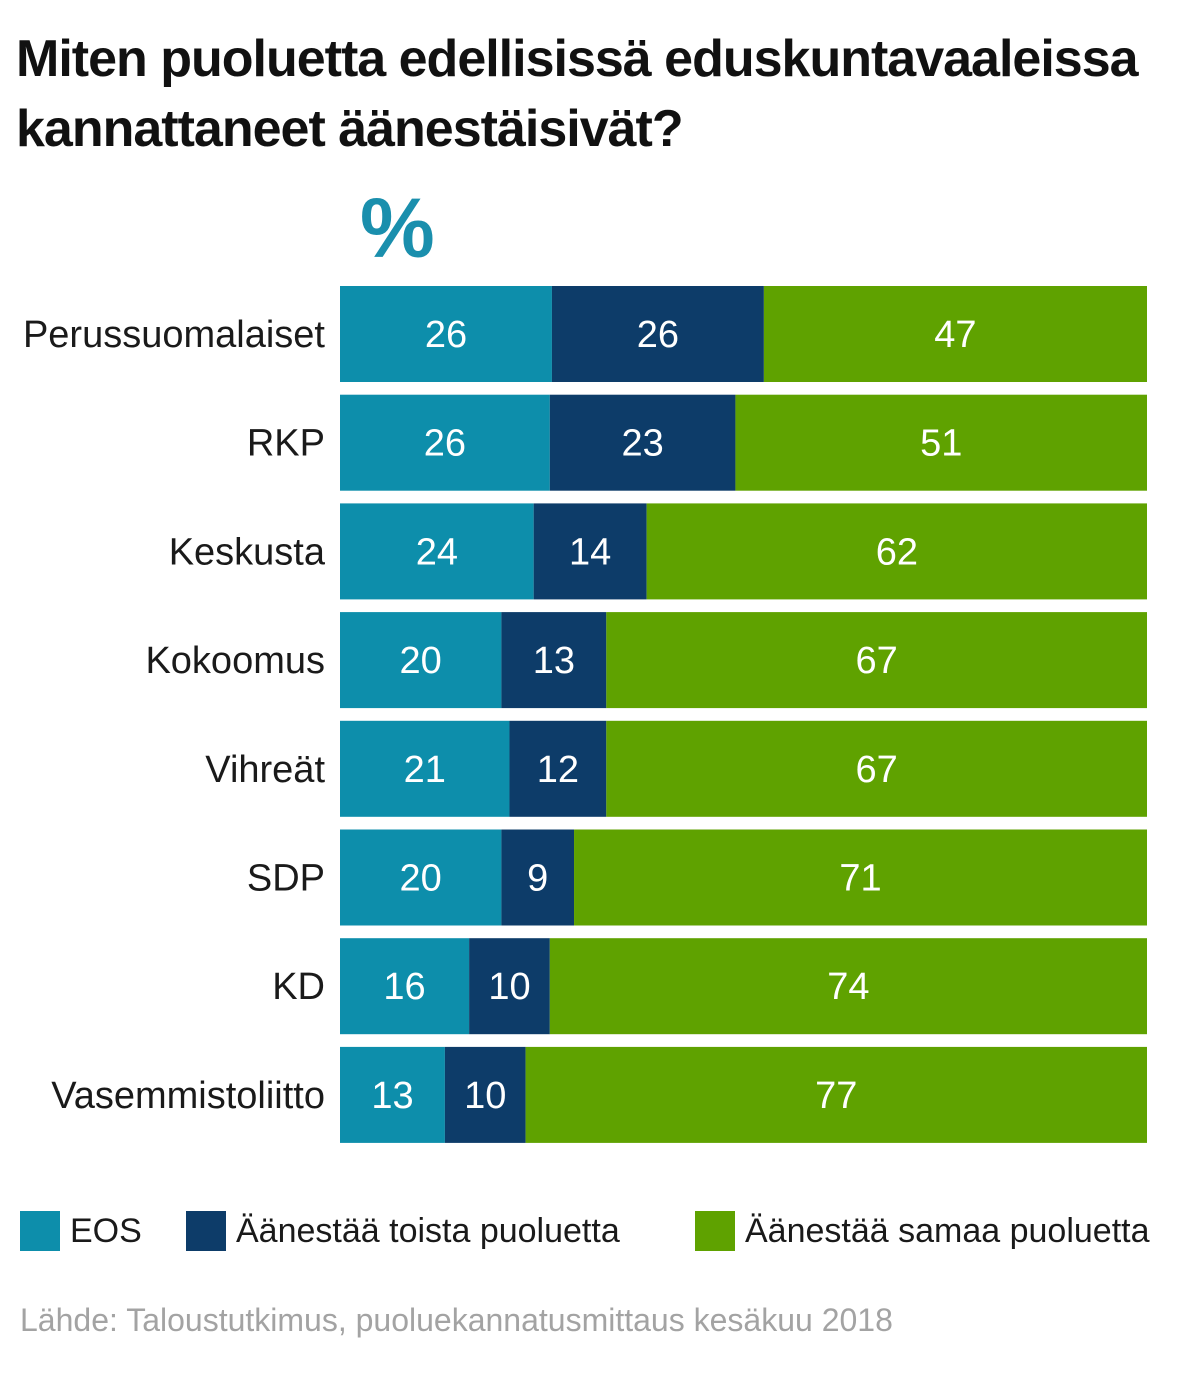  Describe the element at coordinates (206, 1231) in the screenshot. I see `legend-swatch-toista` at that location.